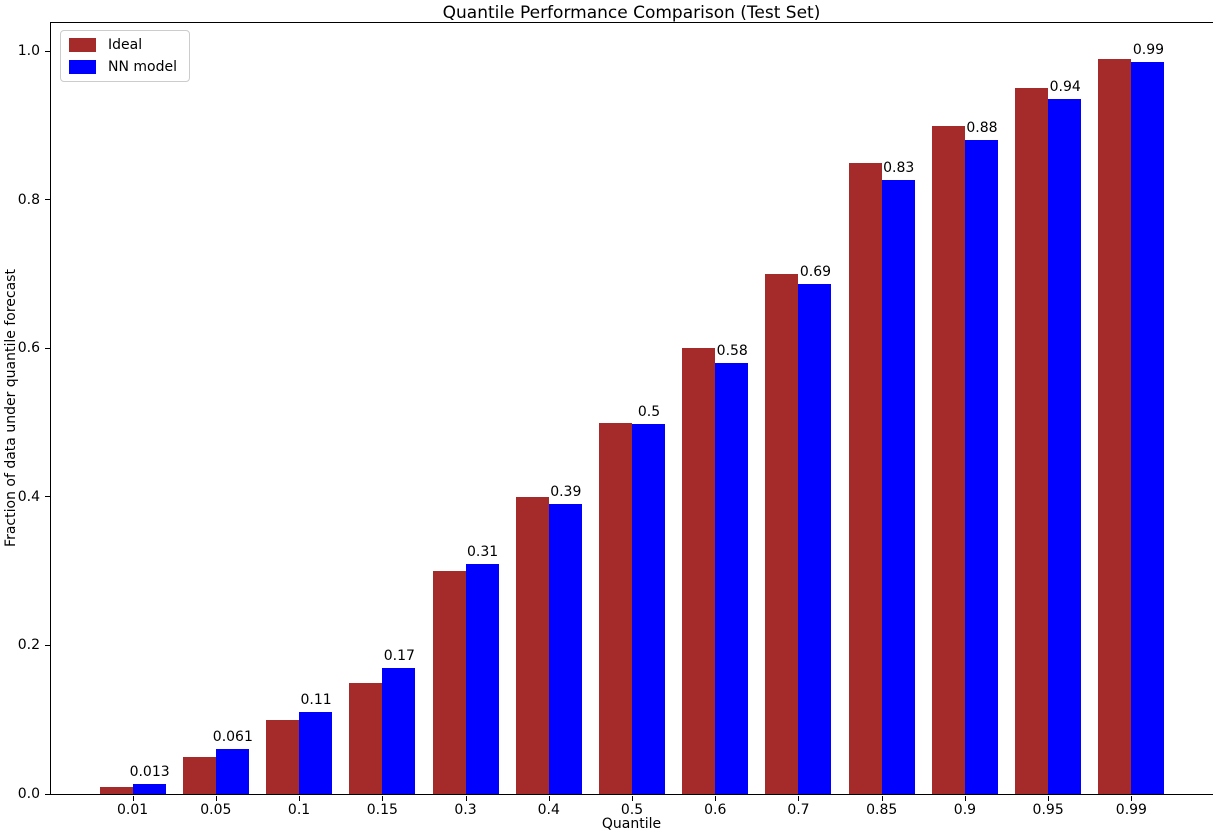 The image size is (1213, 835). I want to click on bar-nn-model-0.85, so click(898, 487).